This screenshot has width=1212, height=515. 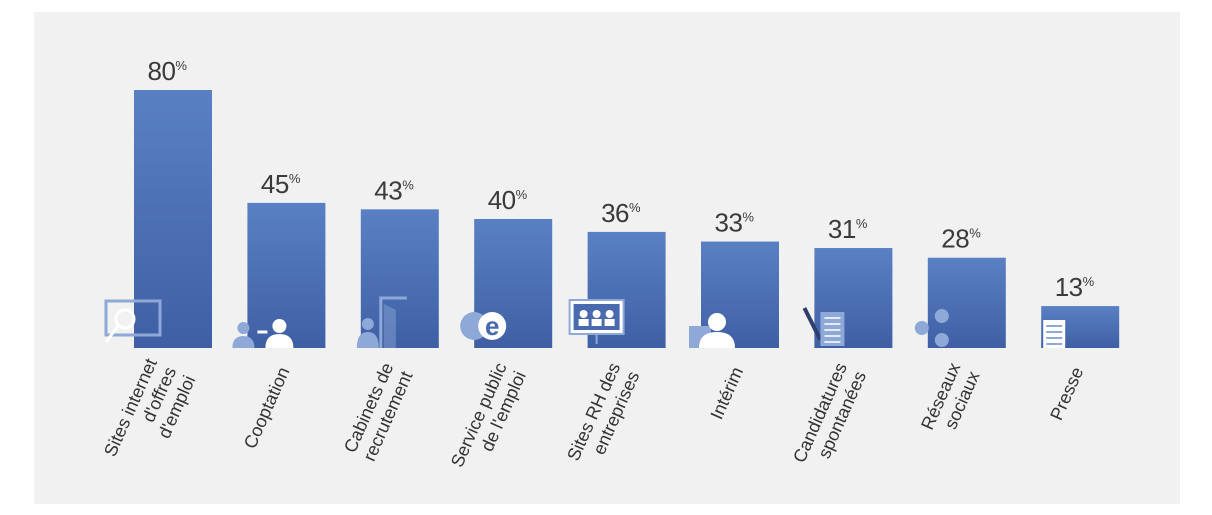 What do you see at coordinates (263, 333) in the screenshot?
I see `referral-people-icon` at bounding box center [263, 333].